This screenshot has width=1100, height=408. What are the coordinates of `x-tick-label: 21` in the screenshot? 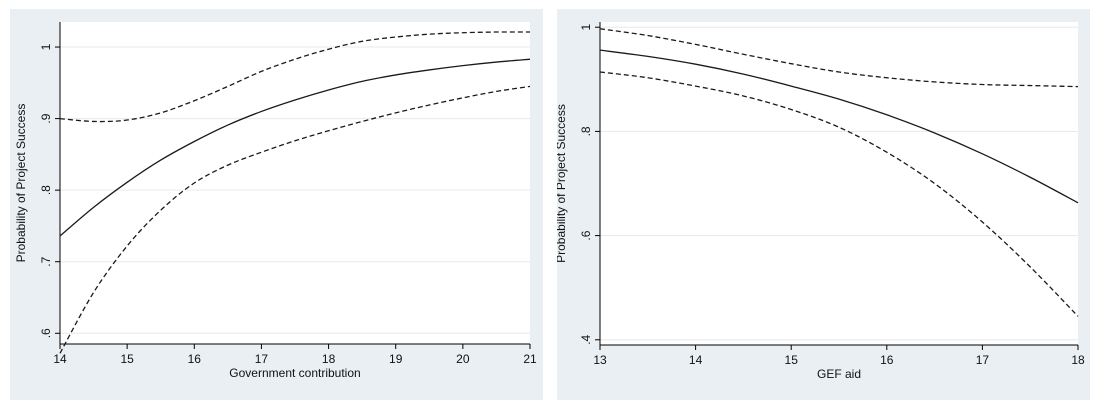 It's located at (530, 359).